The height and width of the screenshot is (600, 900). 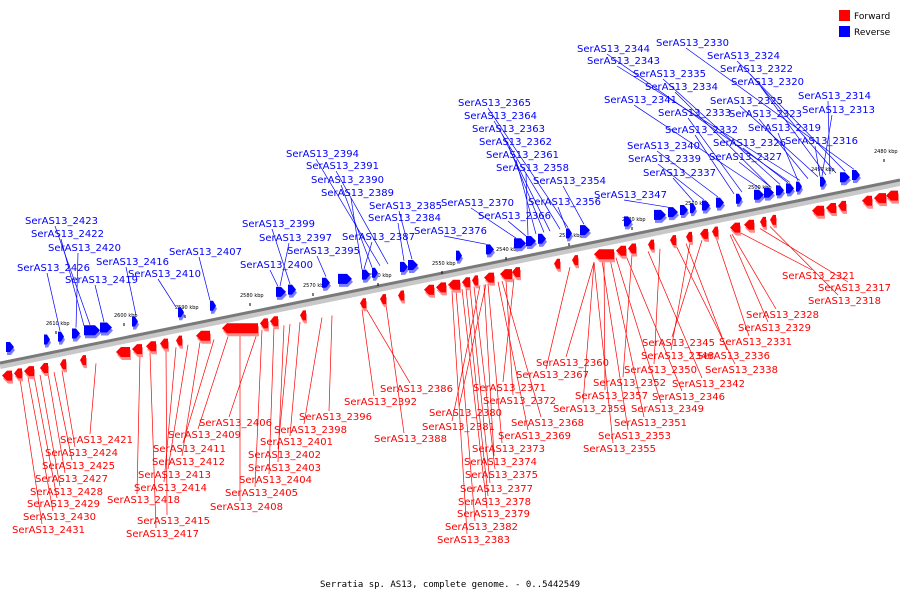 What do you see at coordinates (170, 488) in the screenshot?
I see `forward-gene-label: SerAS13_2414` at bounding box center [170, 488].